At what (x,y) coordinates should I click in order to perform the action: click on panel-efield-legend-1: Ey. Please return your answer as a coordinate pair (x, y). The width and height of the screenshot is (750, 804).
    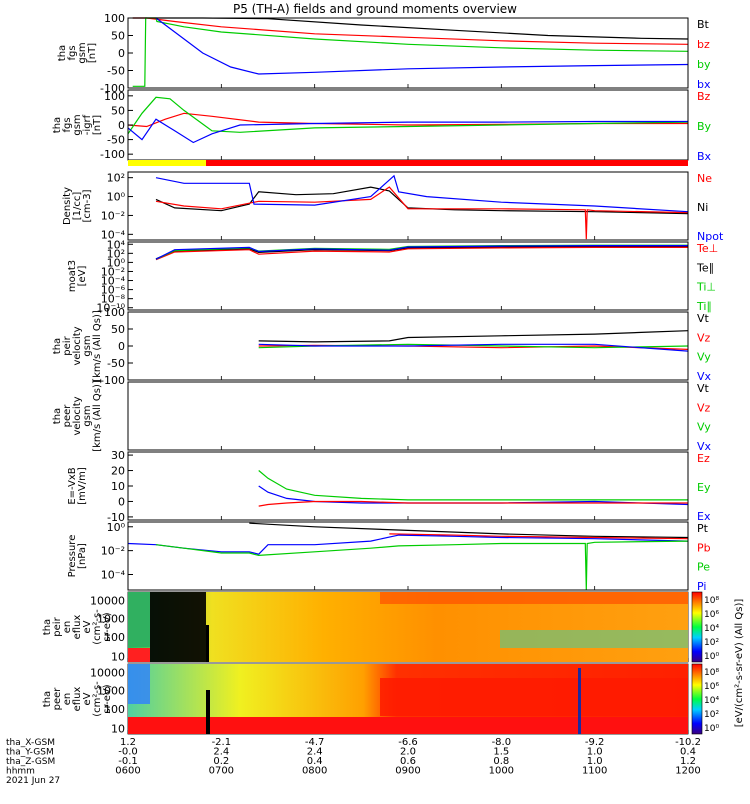
    Looking at the image, I should click on (704, 487).